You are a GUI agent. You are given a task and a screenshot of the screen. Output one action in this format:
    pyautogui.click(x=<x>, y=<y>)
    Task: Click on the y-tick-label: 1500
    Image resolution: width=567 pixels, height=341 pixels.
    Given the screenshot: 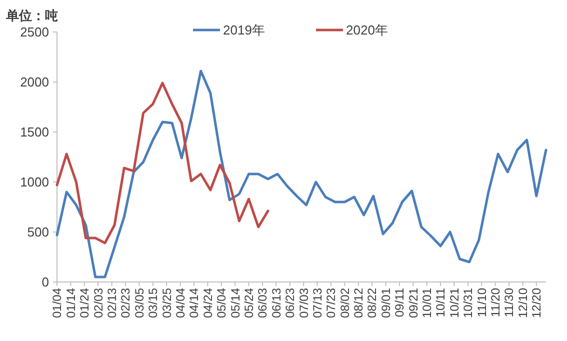 What is the action you would take?
    pyautogui.click(x=34, y=132)
    